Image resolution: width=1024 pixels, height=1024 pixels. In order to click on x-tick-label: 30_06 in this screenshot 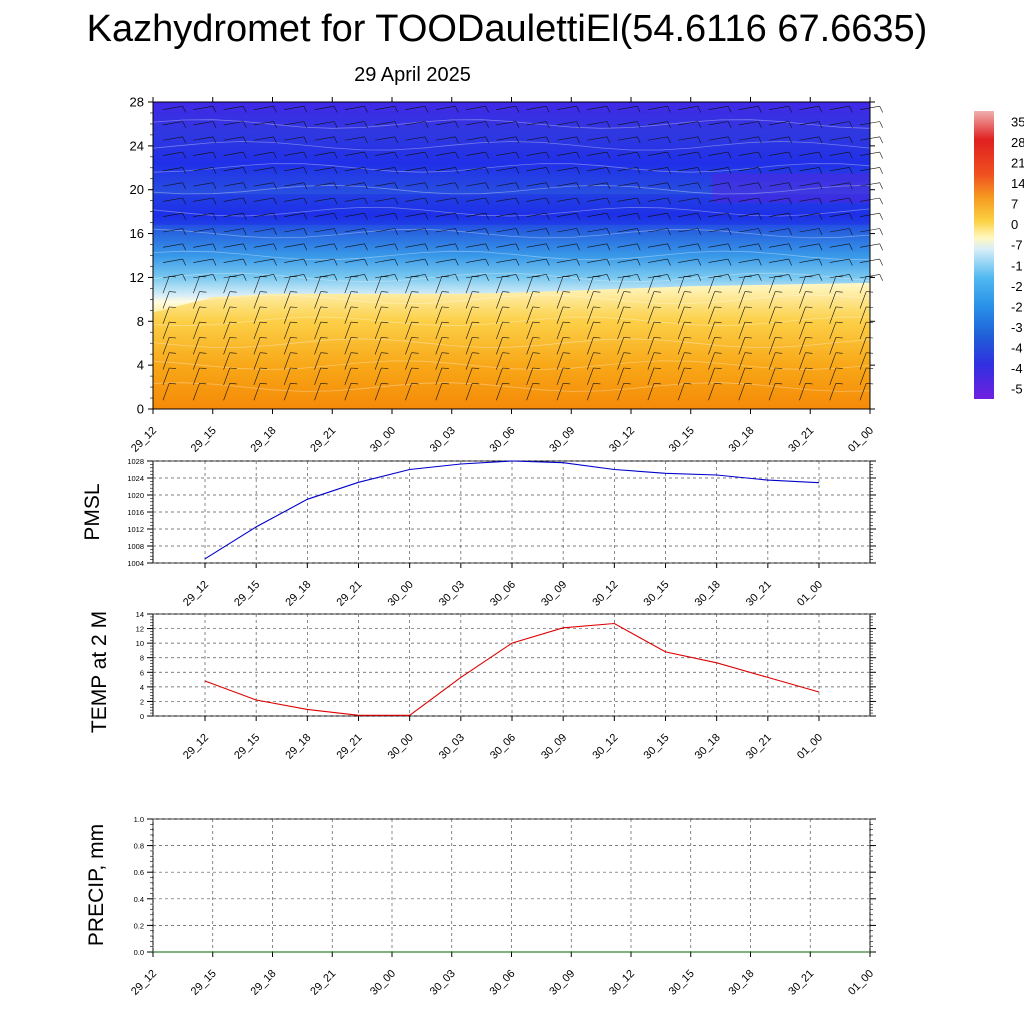, I will do `click(503, 440)`.